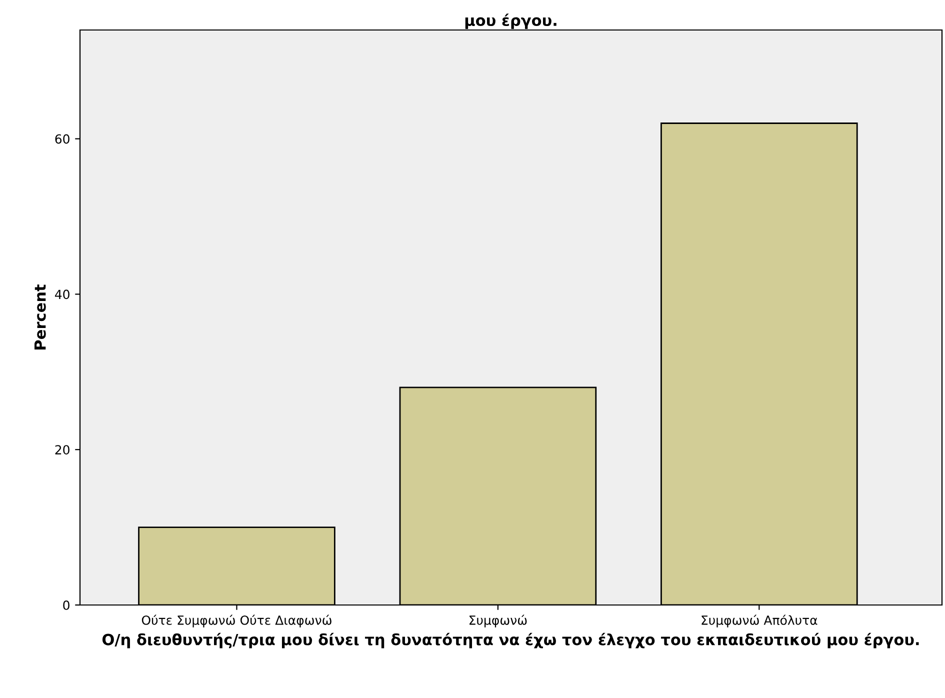 The image size is (945, 698). Describe the element at coordinates (510, 640) in the screenshot. I see `x-axis-title: Ο/η διευθυντής/τρια μου δίνει τη δυνατότητα να έχω τον έλεγχο του εκπαιδευτικού μου έργου.` at that location.